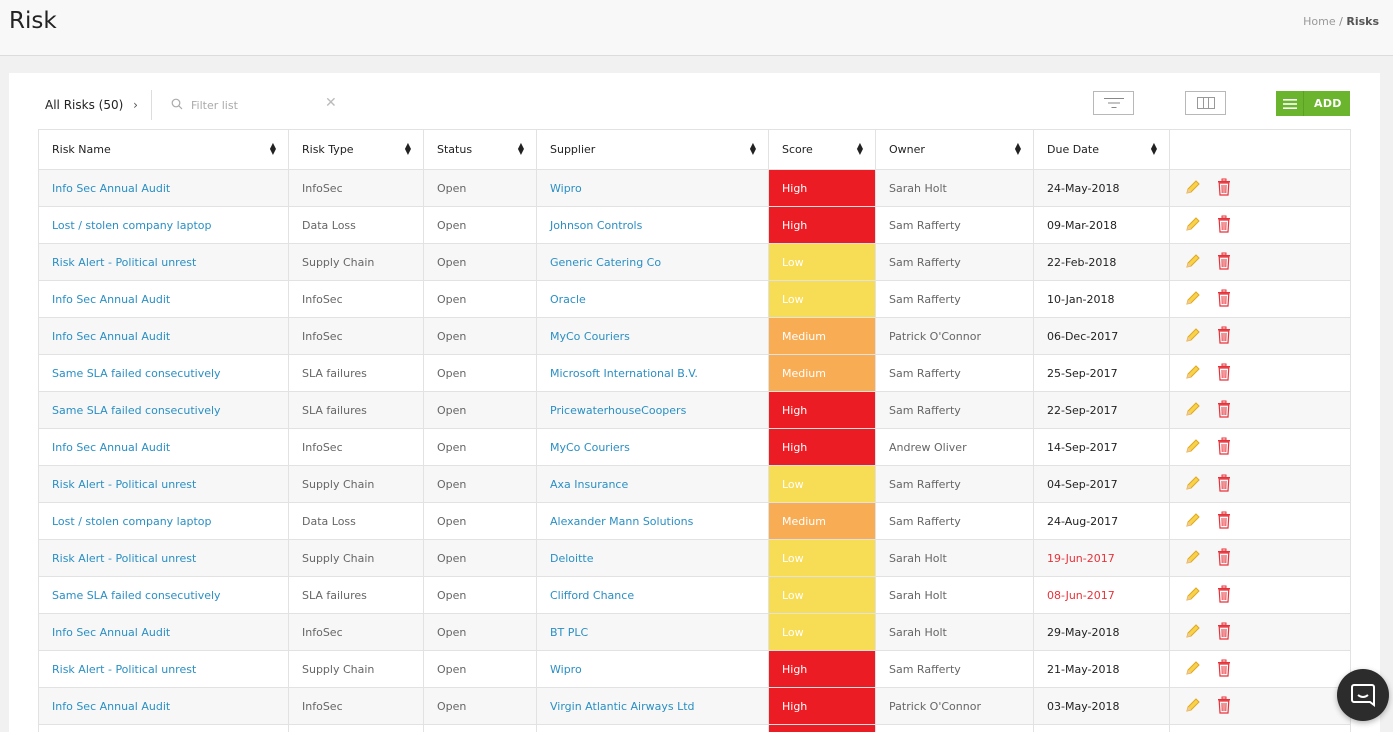 This screenshot has width=1393, height=732. I want to click on column-header-status: Status ▲ ▼, so click(480, 149).